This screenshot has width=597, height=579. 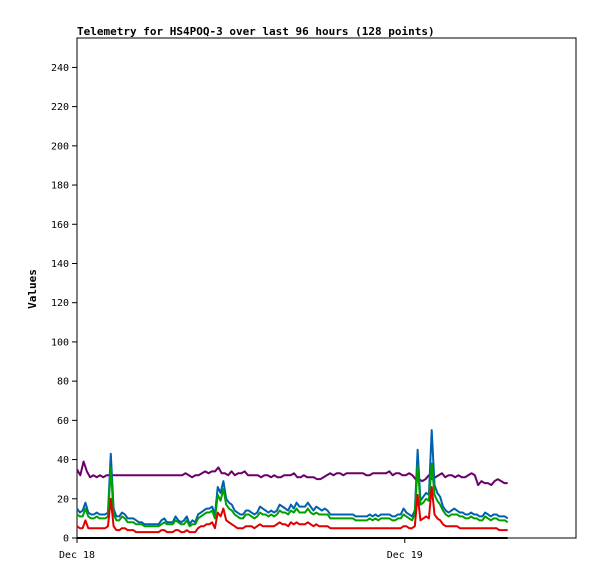 I want to click on y-tick-label: 220, so click(x=60, y=107).